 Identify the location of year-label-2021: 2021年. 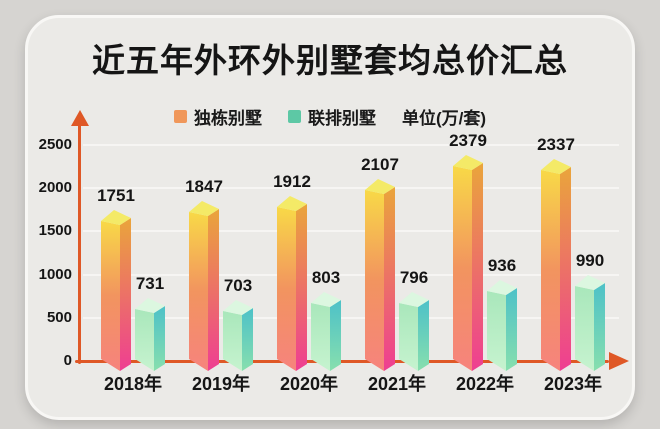
(397, 384).